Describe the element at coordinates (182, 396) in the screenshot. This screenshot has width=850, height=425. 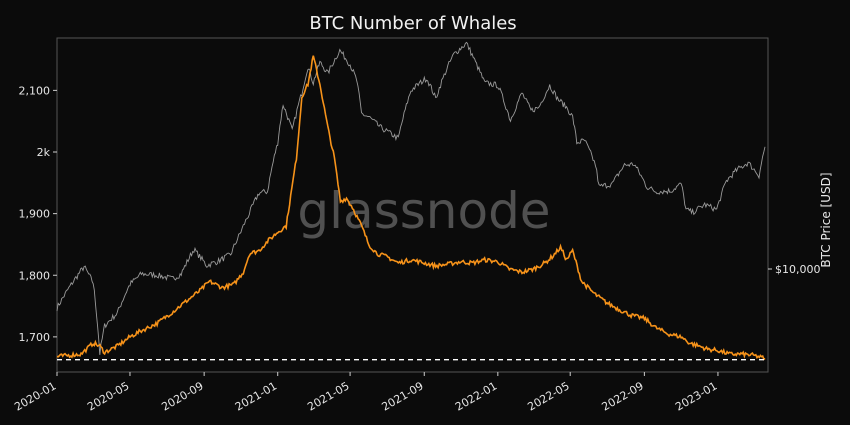
I see `x-tick-label: 2020-09` at that location.